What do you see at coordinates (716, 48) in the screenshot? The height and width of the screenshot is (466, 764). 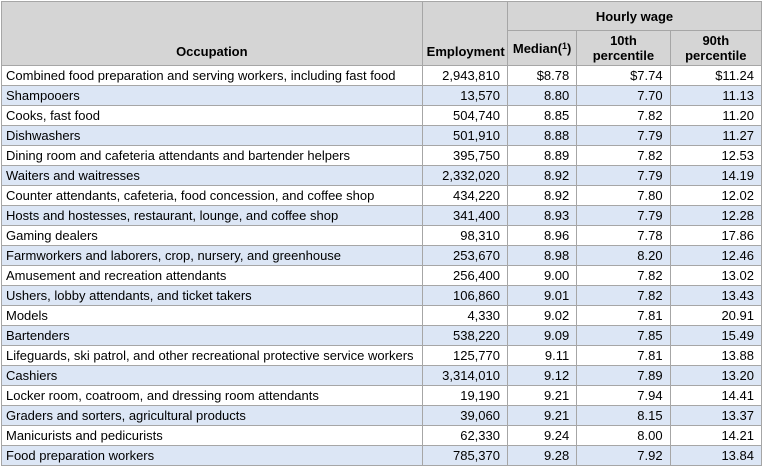 I see `column-header-90th-percentile: 90th percentile` at bounding box center [716, 48].